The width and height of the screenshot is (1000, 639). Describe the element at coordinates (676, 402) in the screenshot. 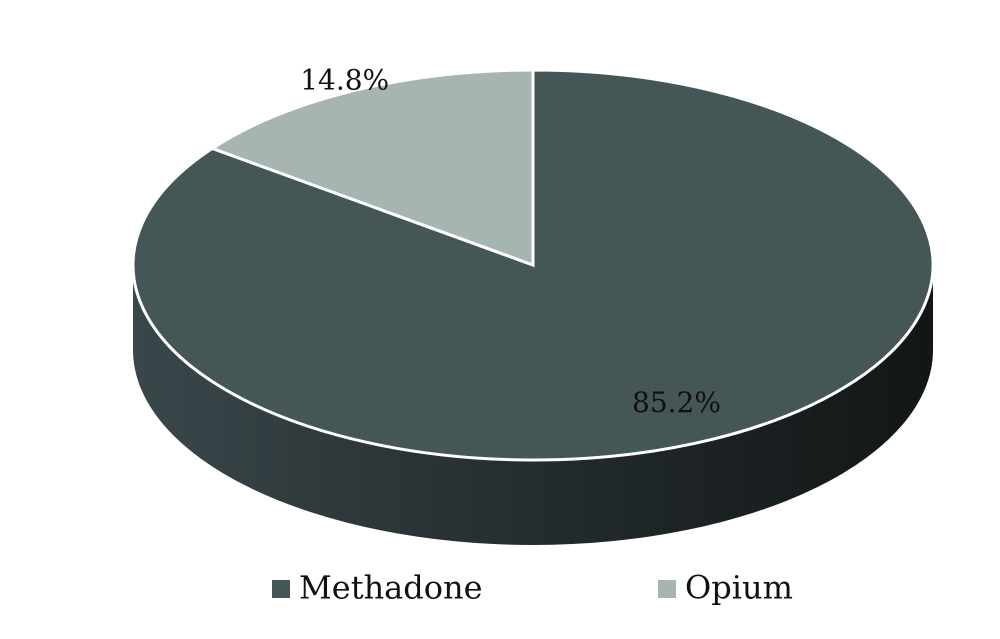

I see `data-label: 85.2%` at that location.